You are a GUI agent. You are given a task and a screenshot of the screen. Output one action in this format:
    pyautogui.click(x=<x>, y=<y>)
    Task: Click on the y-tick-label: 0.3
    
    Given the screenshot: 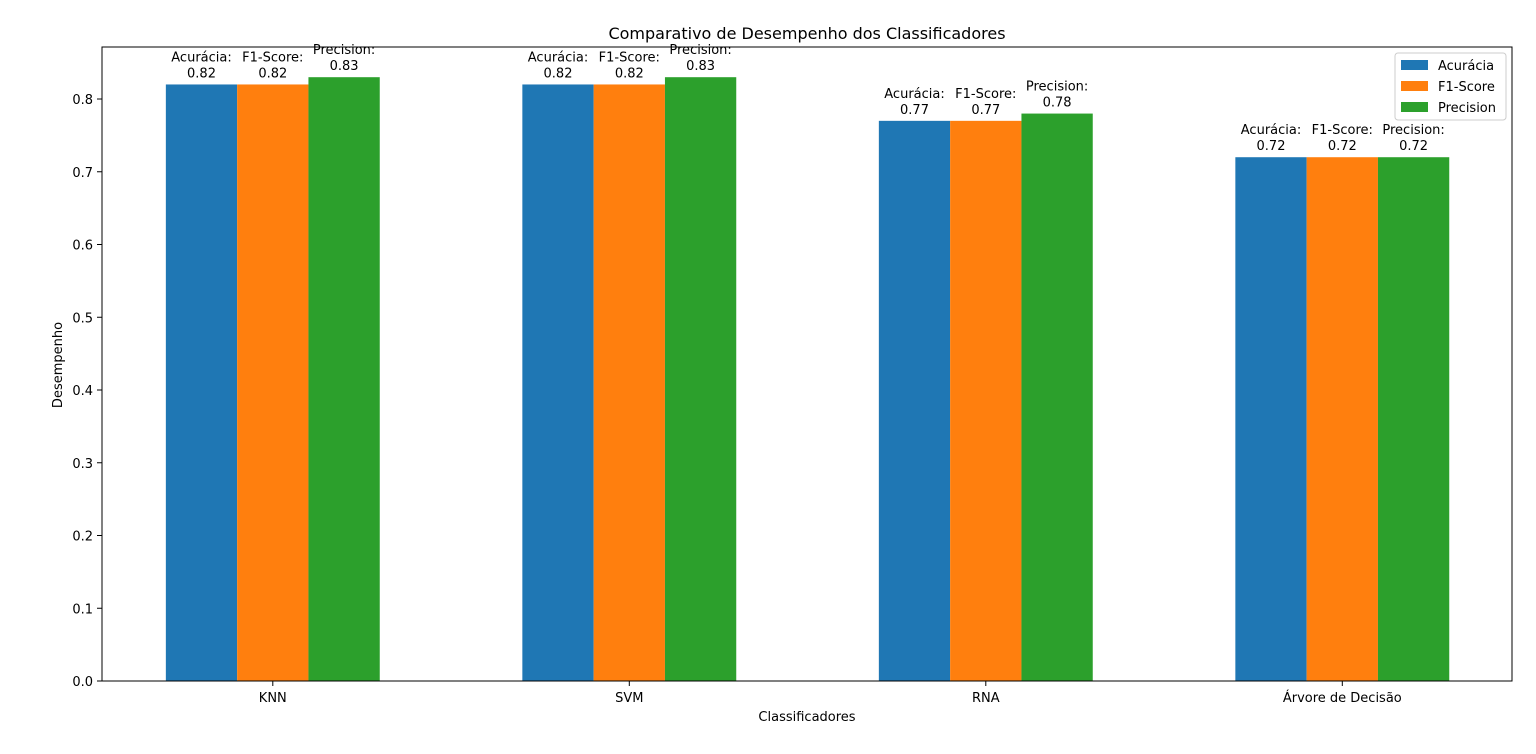 What is the action you would take?
    pyautogui.click(x=82, y=464)
    